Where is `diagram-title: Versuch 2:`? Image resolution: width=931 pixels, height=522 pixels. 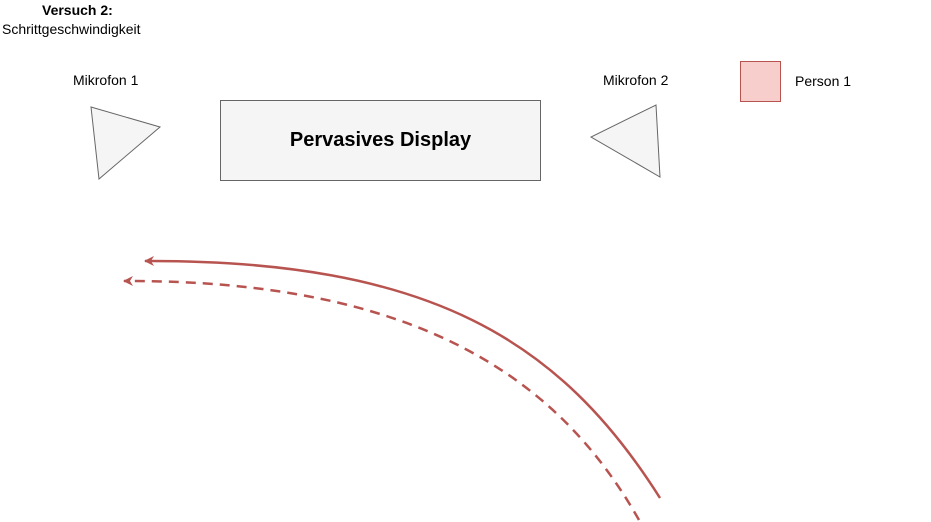
diagram-title: Versuch 2: is located at coordinates (77, 10).